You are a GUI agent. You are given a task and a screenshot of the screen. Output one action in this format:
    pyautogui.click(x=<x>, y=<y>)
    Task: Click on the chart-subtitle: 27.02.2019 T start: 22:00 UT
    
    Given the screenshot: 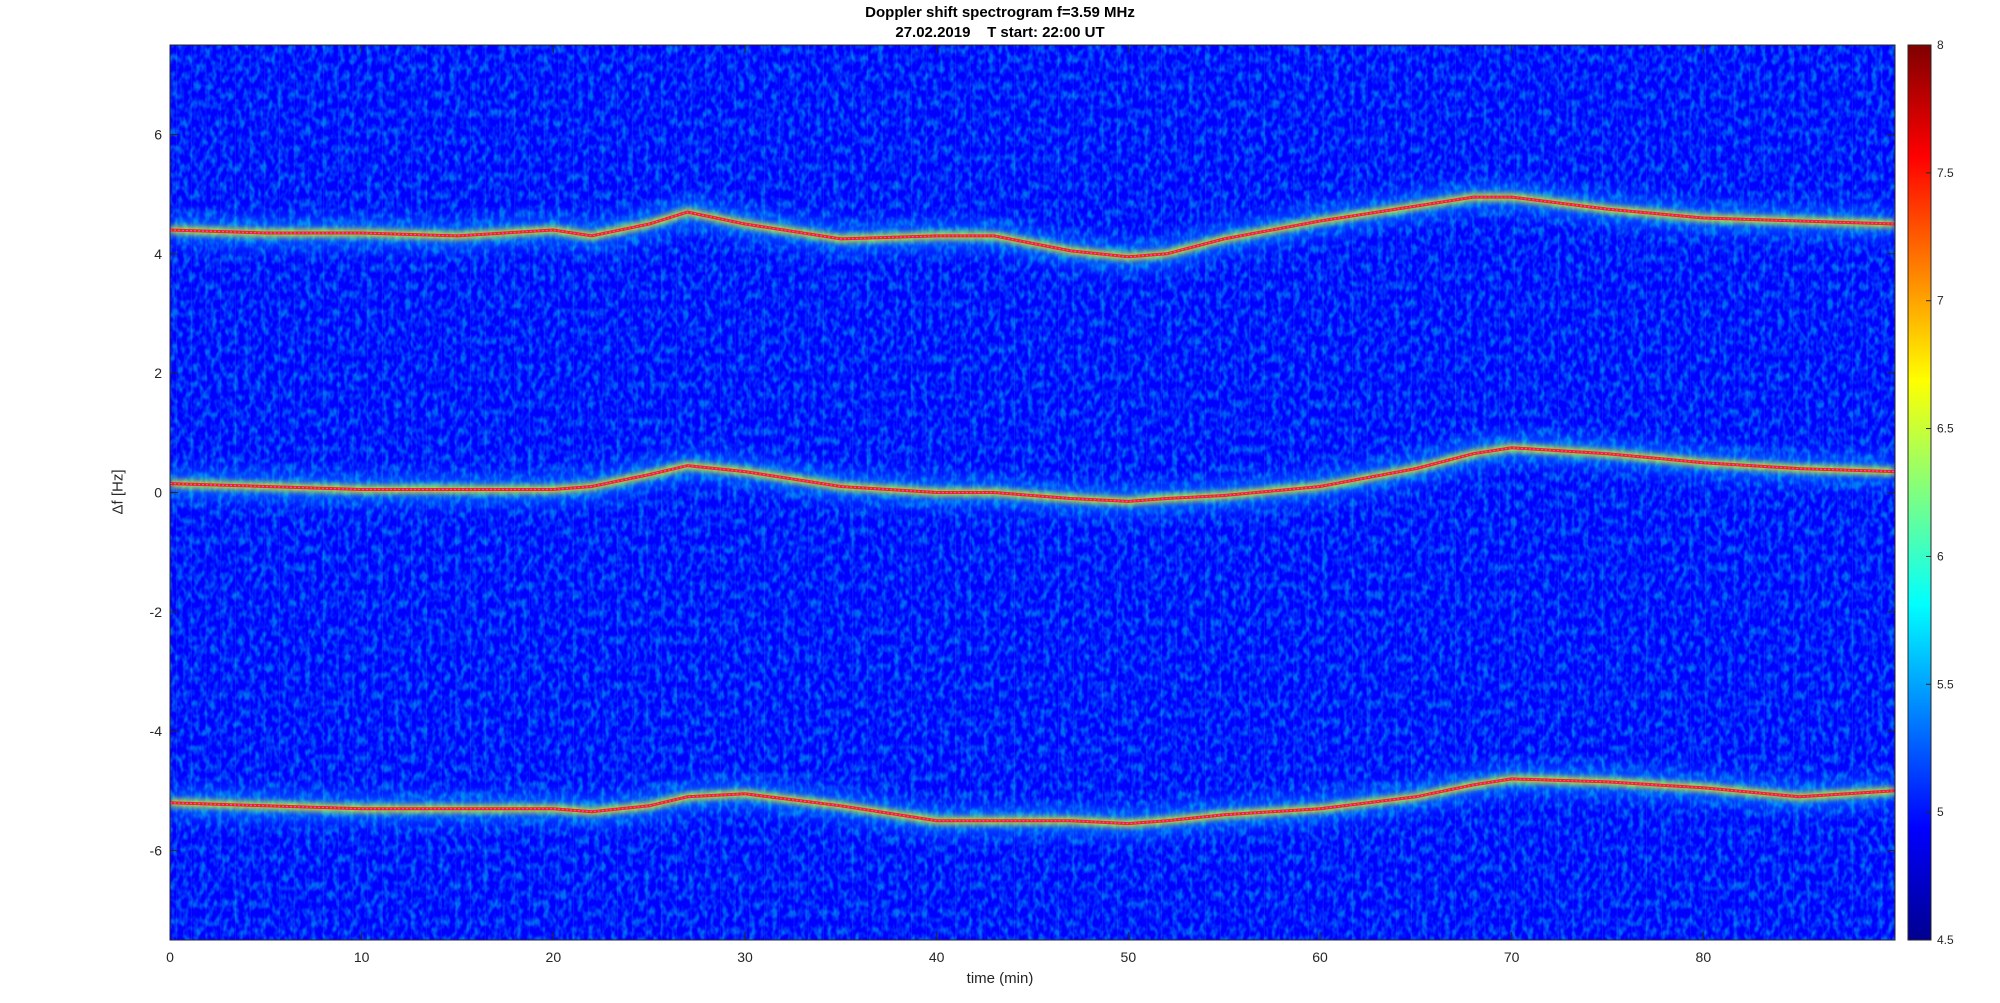 What is the action you would take?
    pyautogui.click(x=1000, y=32)
    